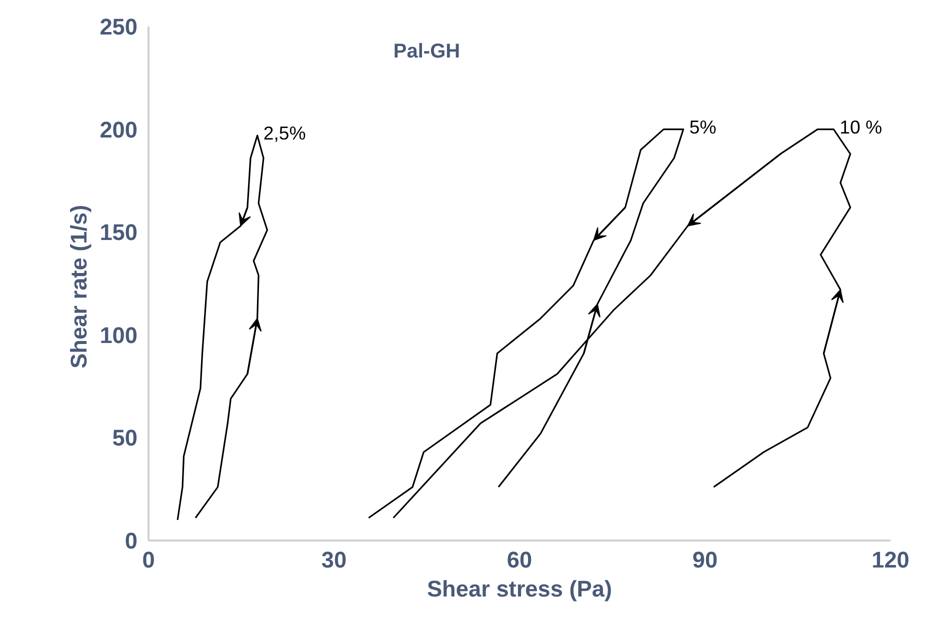  What do you see at coordinates (119, 232) in the screenshot?
I see `y-tick-label: 150` at bounding box center [119, 232].